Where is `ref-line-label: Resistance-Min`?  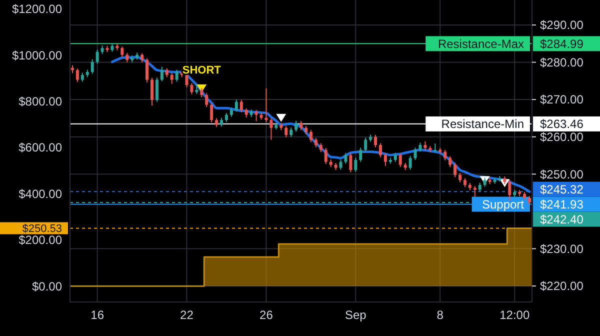 ref-line-label: Resistance-Min is located at coordinates (482, 124).